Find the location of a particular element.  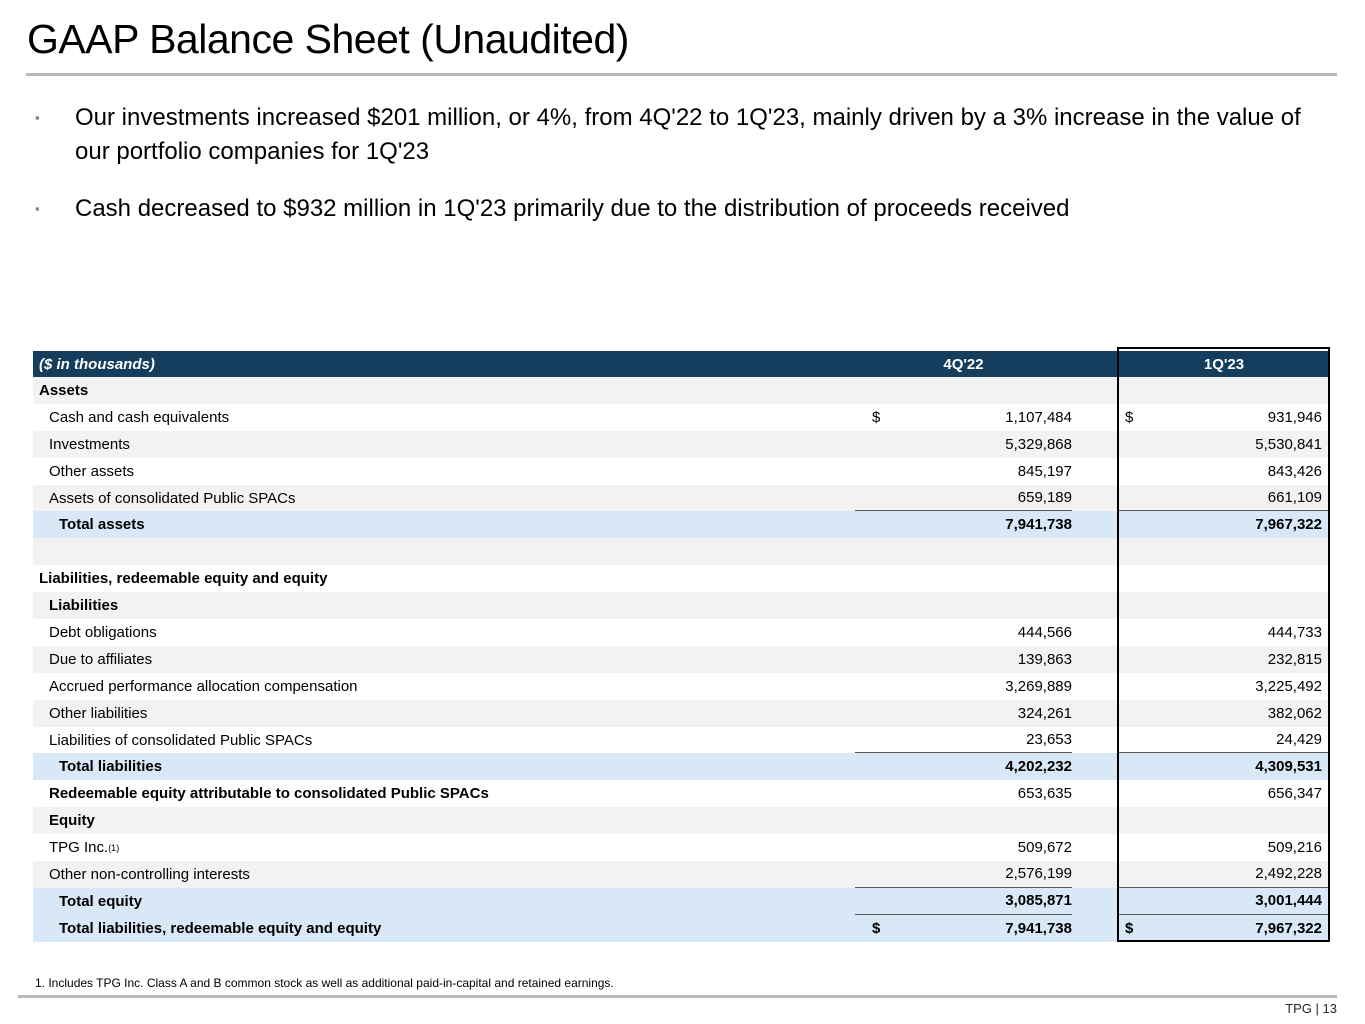

amount: 3,269,889 is located at coordinates (1038, 686).